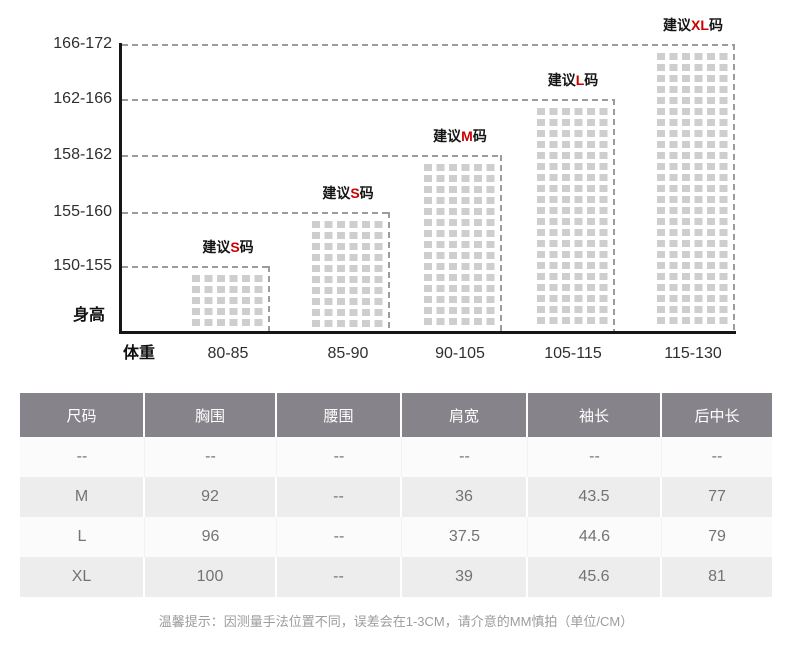  I want to click on table-header-row: 尺码 胸围 腰围 肩宽 袖长 后中长, so click(396, 415).